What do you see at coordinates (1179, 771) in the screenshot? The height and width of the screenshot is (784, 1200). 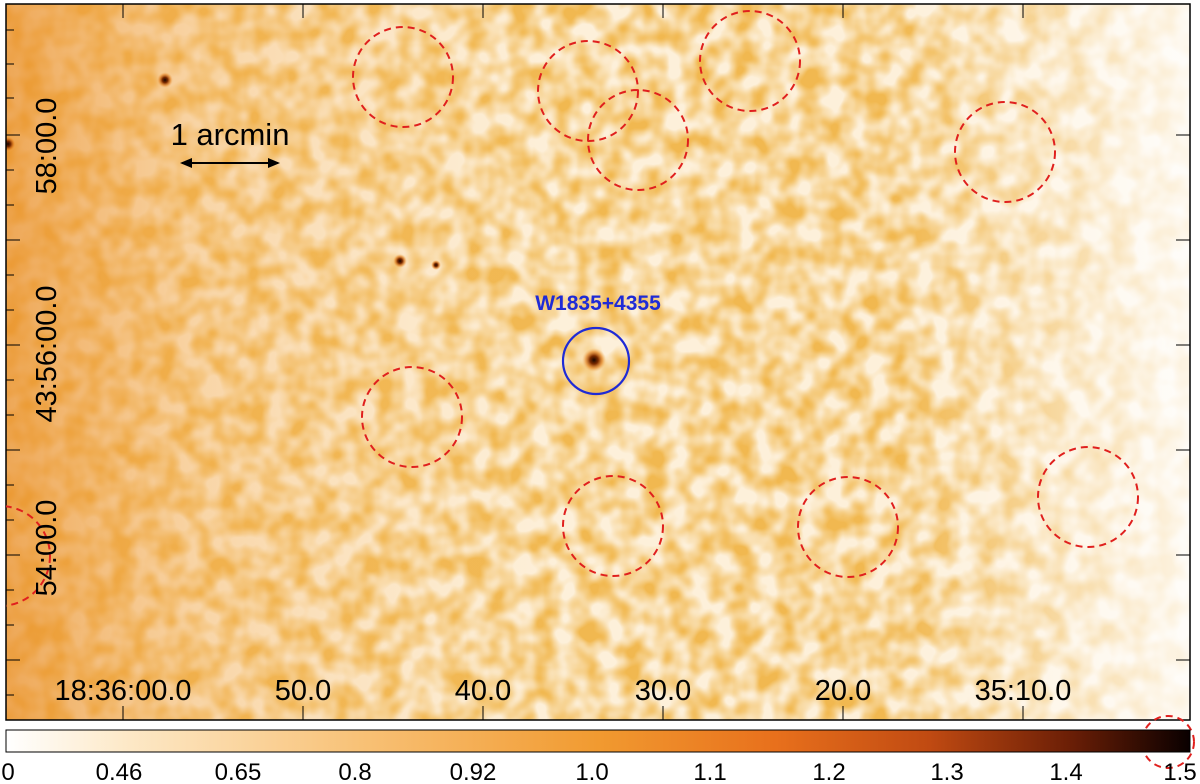 I see `colorbar-tick-label: 1.5` at bounding box center [1179, 771].